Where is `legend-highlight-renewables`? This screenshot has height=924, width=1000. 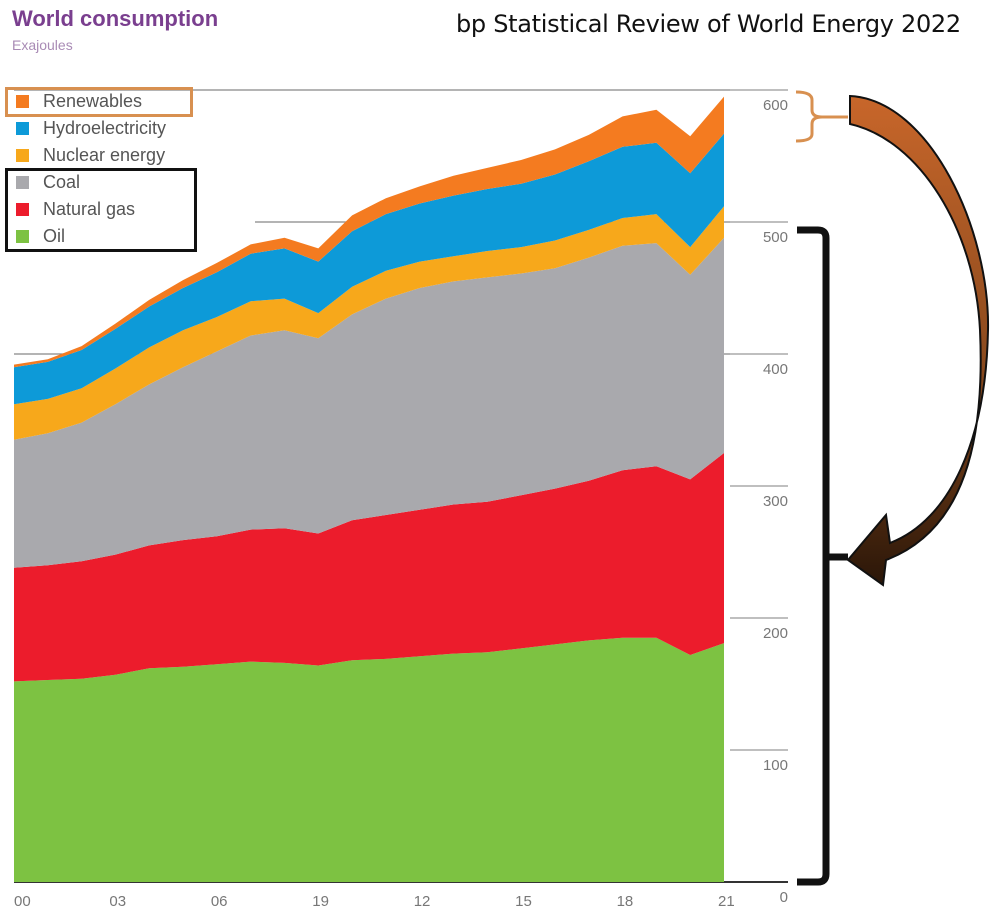
legend-highlight-renewables is located at coordinates (99, 102).